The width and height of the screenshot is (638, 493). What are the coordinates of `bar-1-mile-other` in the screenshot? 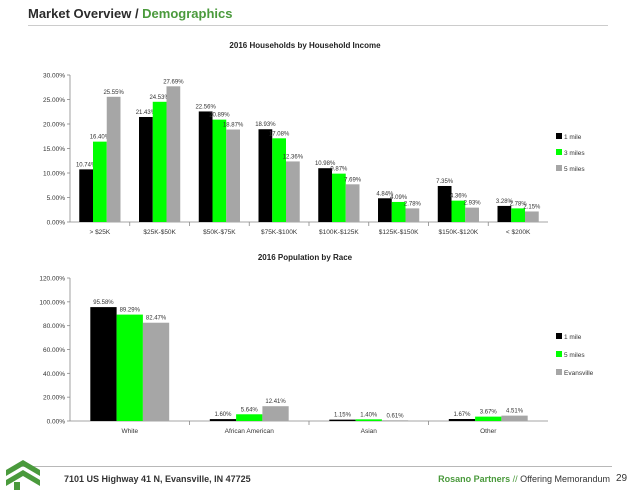 It's located at (462, 420).